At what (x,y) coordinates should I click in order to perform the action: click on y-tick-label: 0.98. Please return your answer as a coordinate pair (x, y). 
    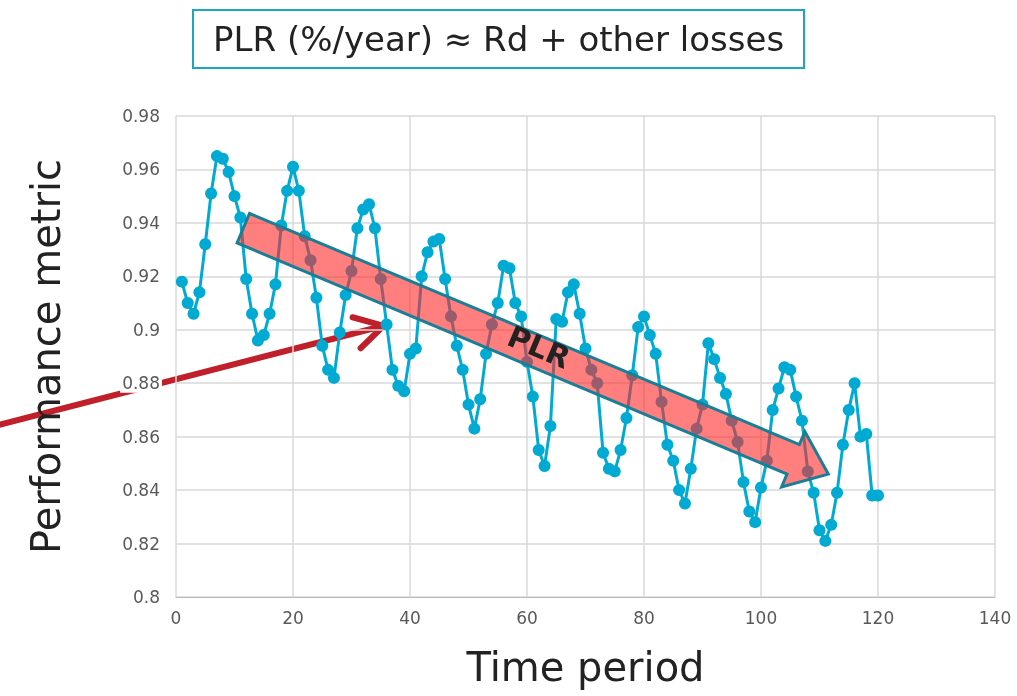
    Looking at the image, I should click on (141, 116).